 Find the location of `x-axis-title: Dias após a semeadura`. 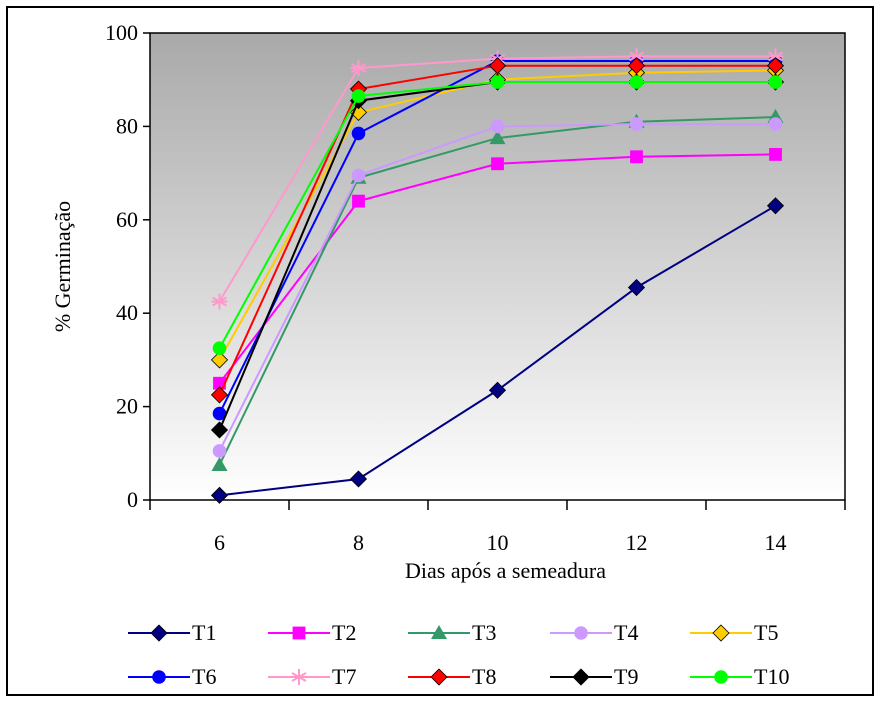

x-axis-title: Dias após a semeadura is located at coordinates (505, 570).